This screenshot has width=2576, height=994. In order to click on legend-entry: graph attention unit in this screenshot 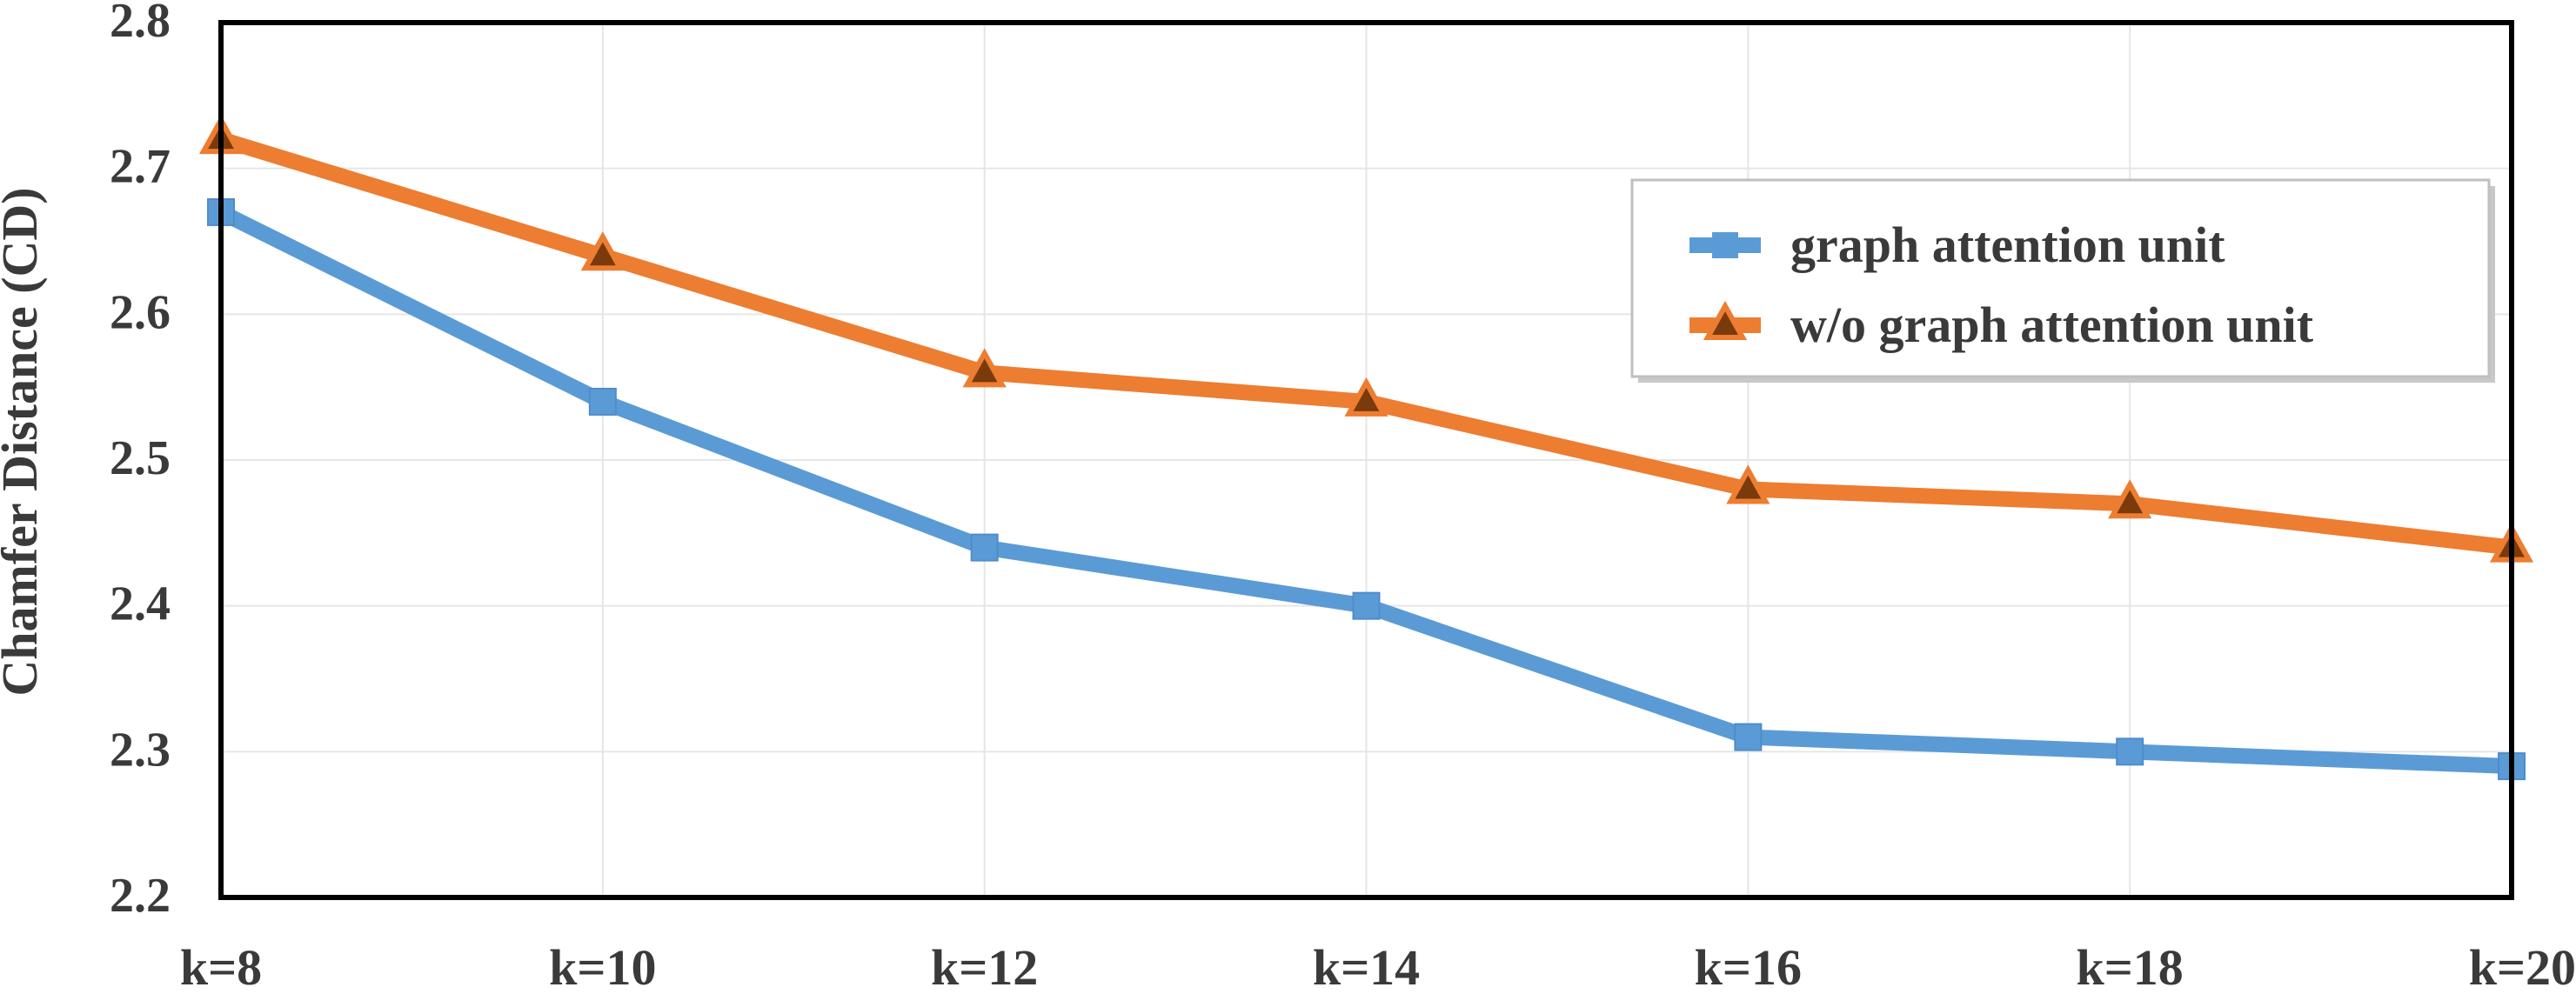, I will do `click(1957, 245)`.